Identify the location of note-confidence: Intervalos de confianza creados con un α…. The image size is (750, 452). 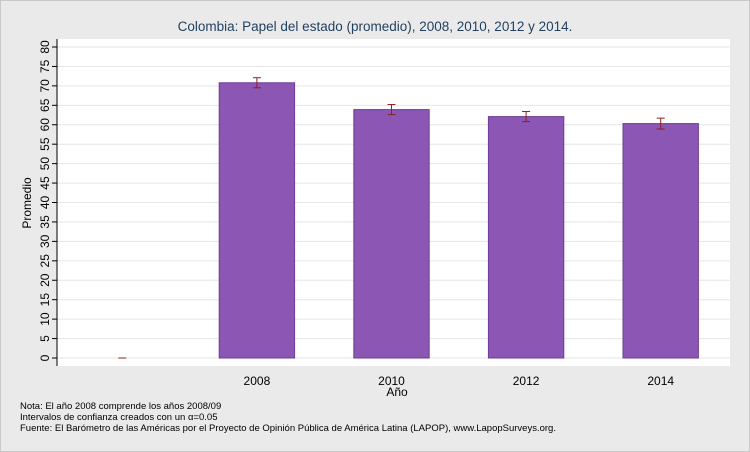
(288, 417).